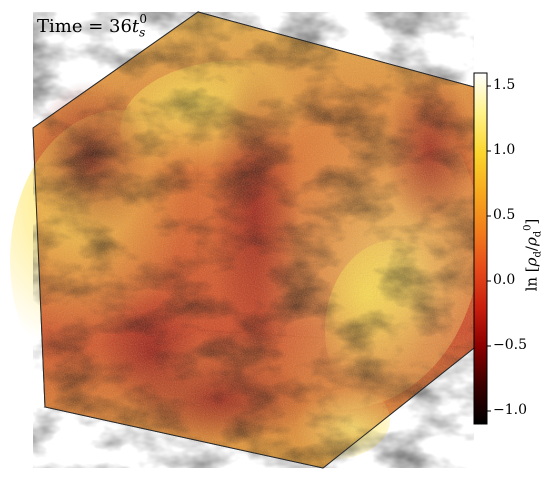 Image resolution: width=550 pixels, height=502 pixels. Describe the element at coordinates (533, 255) in the screenshot. I see `colorbar-label: ln [ρd/ρd0]` at that location.